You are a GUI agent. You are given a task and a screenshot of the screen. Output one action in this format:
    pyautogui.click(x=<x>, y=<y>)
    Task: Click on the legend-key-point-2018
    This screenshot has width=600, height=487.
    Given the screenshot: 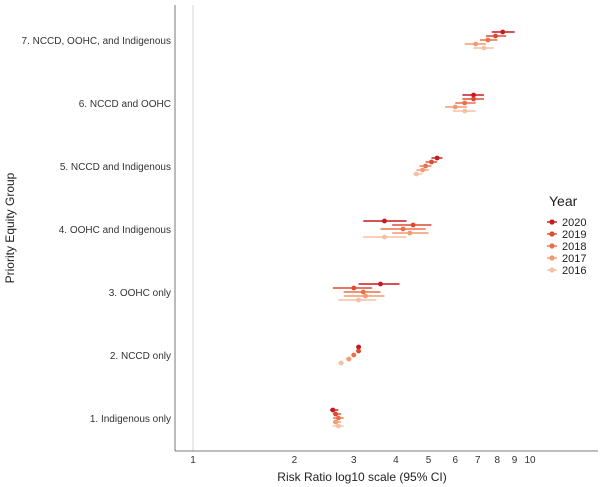 What is the action you would take?
    pyautogui.click(x=552, y=246)
    